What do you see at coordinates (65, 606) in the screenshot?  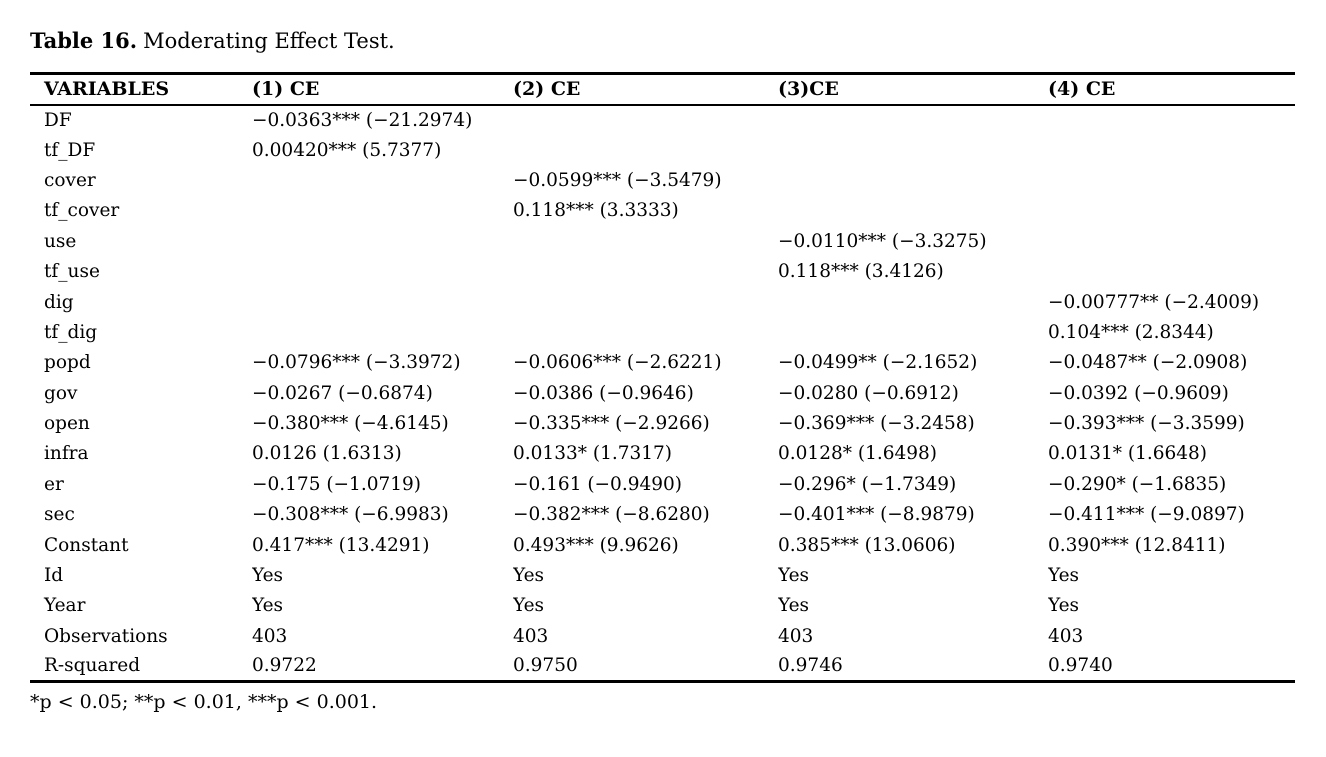 I see `row-variable-label: Year` at bounding box center [65, 606].